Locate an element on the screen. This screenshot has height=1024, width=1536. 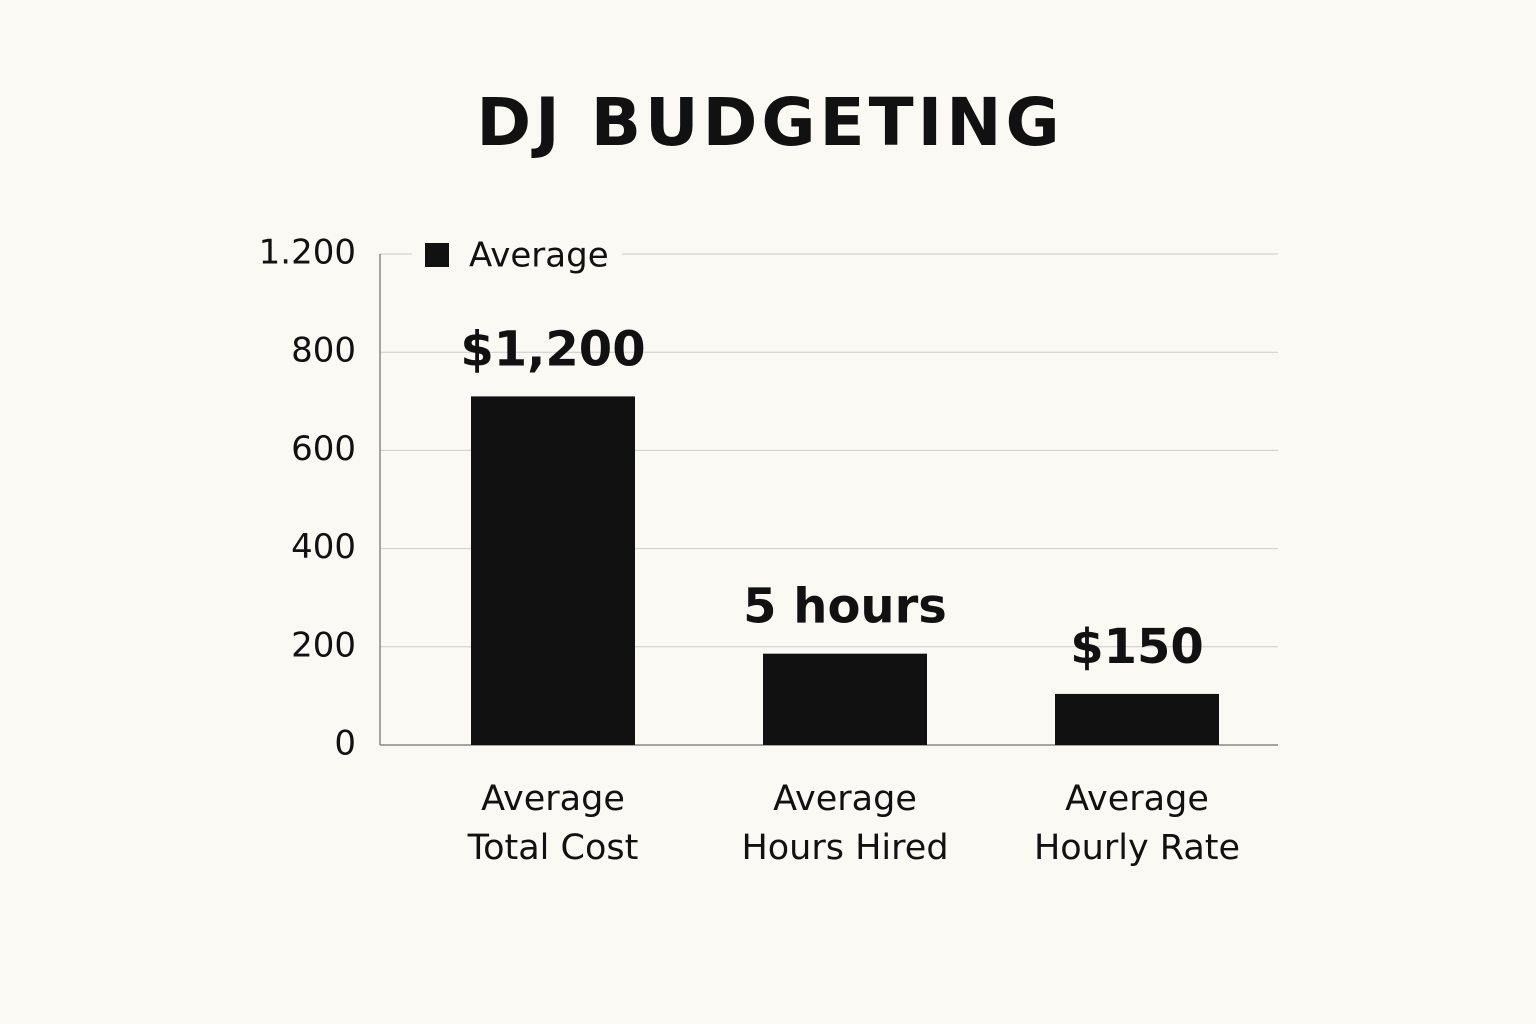
y-tick-label: 600 is located at coordinates (323, 449).